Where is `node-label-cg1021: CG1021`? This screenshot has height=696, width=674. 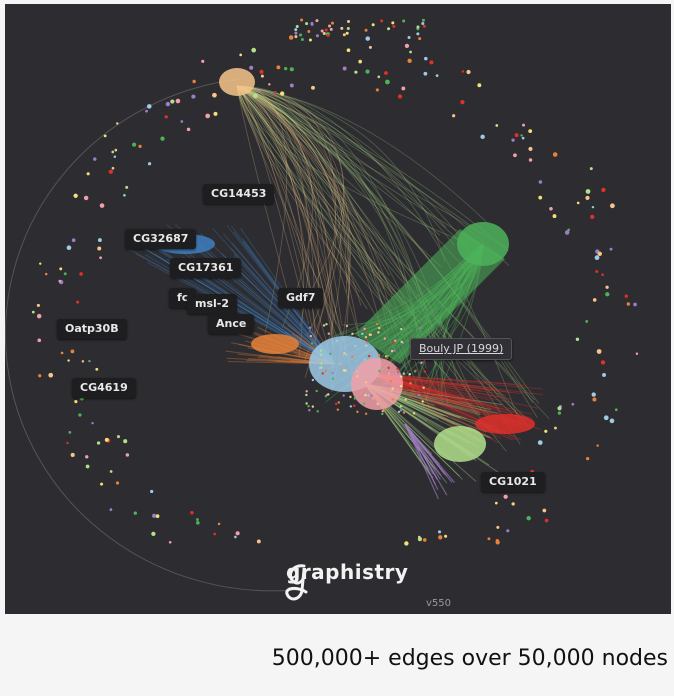
node-label-cg1021: CG1021 is located at coordinates (513, 482).